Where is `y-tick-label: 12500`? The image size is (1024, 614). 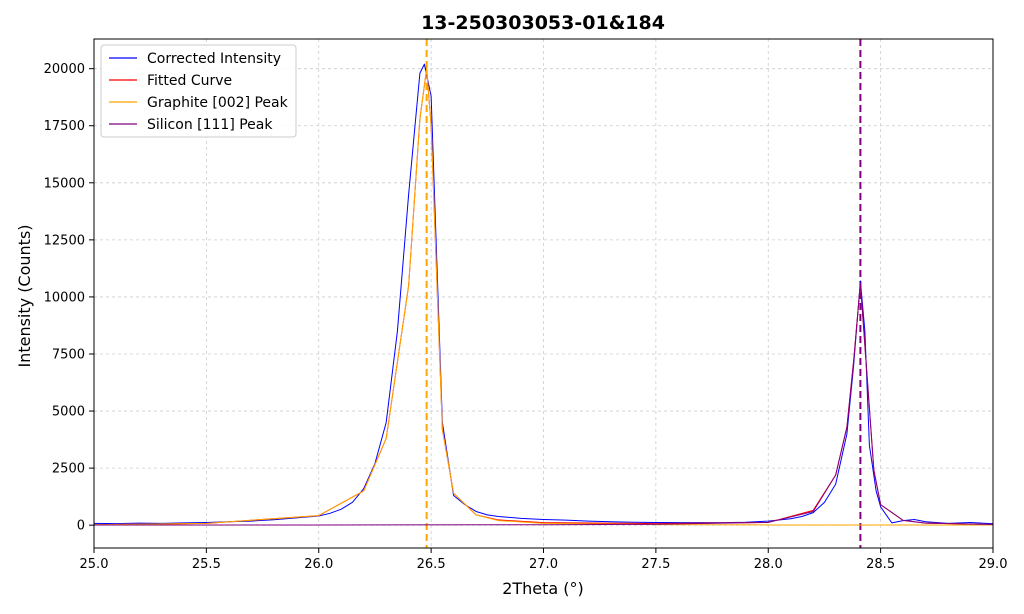 y-tick-label: 12500 is located at coordinates (64, 240).